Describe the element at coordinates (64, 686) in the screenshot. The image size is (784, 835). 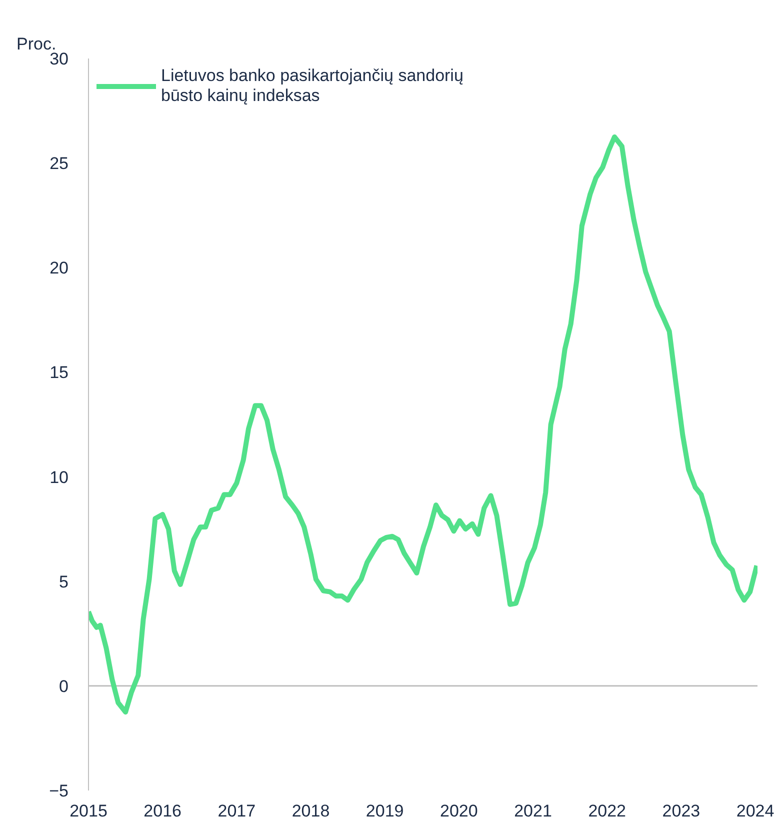
I see `y-tick-label: 0` at that location.